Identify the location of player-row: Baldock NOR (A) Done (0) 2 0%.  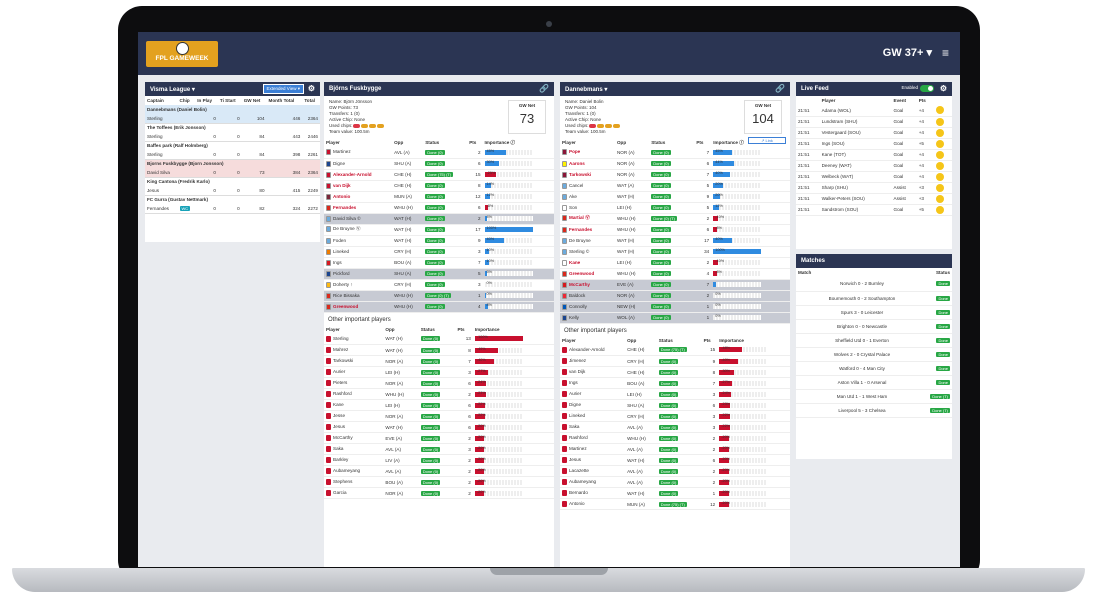
(675, 296).